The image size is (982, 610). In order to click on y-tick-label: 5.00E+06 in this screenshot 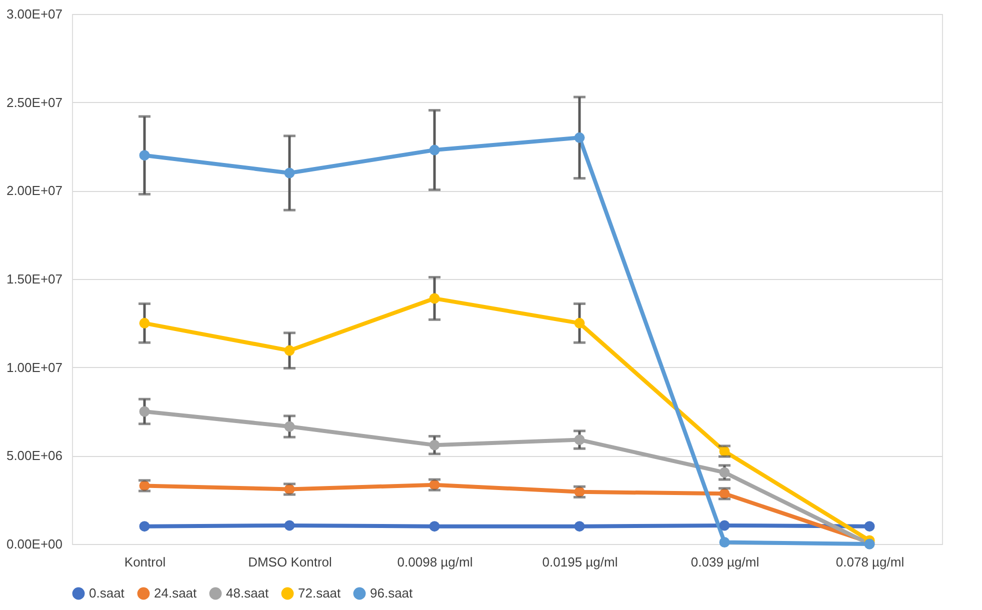, I will do `click(34, 456)`.